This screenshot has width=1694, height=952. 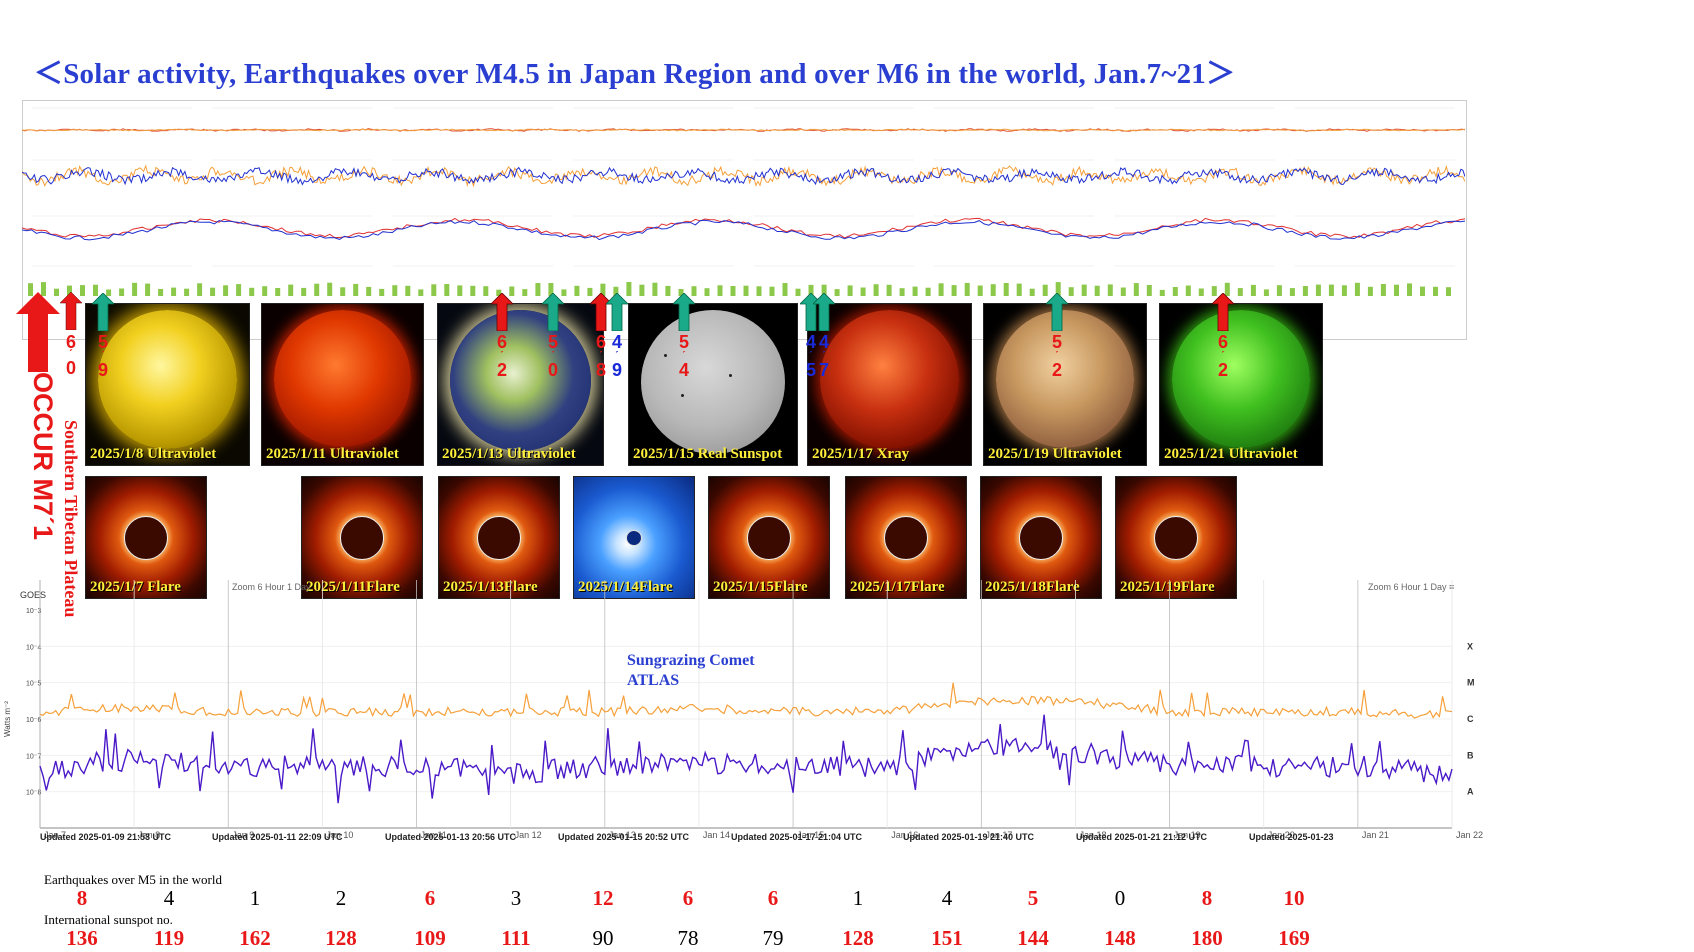 What do you see at coordinates (33, 684) in the screenshot?
I see `goes-y-tick: 10⁻5` at bounding box center [33, 684].